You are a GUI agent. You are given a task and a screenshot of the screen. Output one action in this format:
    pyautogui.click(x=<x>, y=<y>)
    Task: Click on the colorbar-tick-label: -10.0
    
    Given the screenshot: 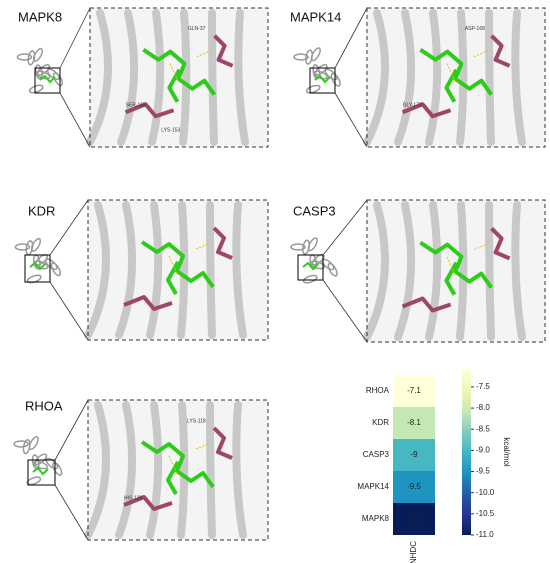 What is the action you would take?
    pyautogui.click(x=485, y=492)
    